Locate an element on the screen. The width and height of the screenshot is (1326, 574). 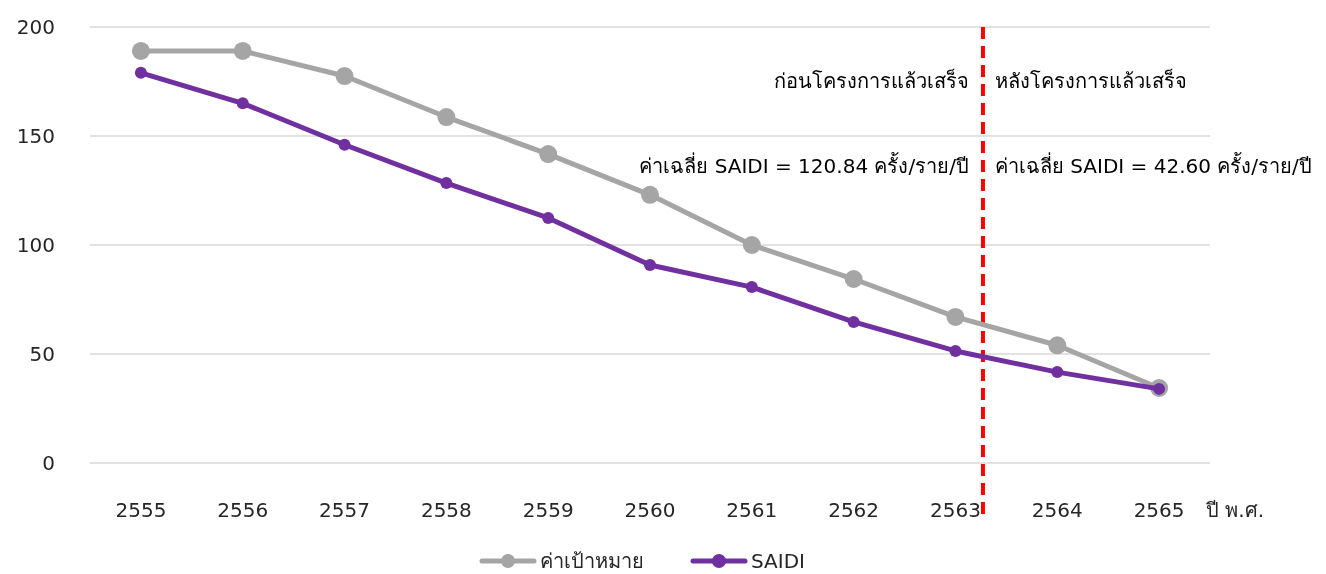
y-tick-label: 50 is located at coordinates (42, 354).